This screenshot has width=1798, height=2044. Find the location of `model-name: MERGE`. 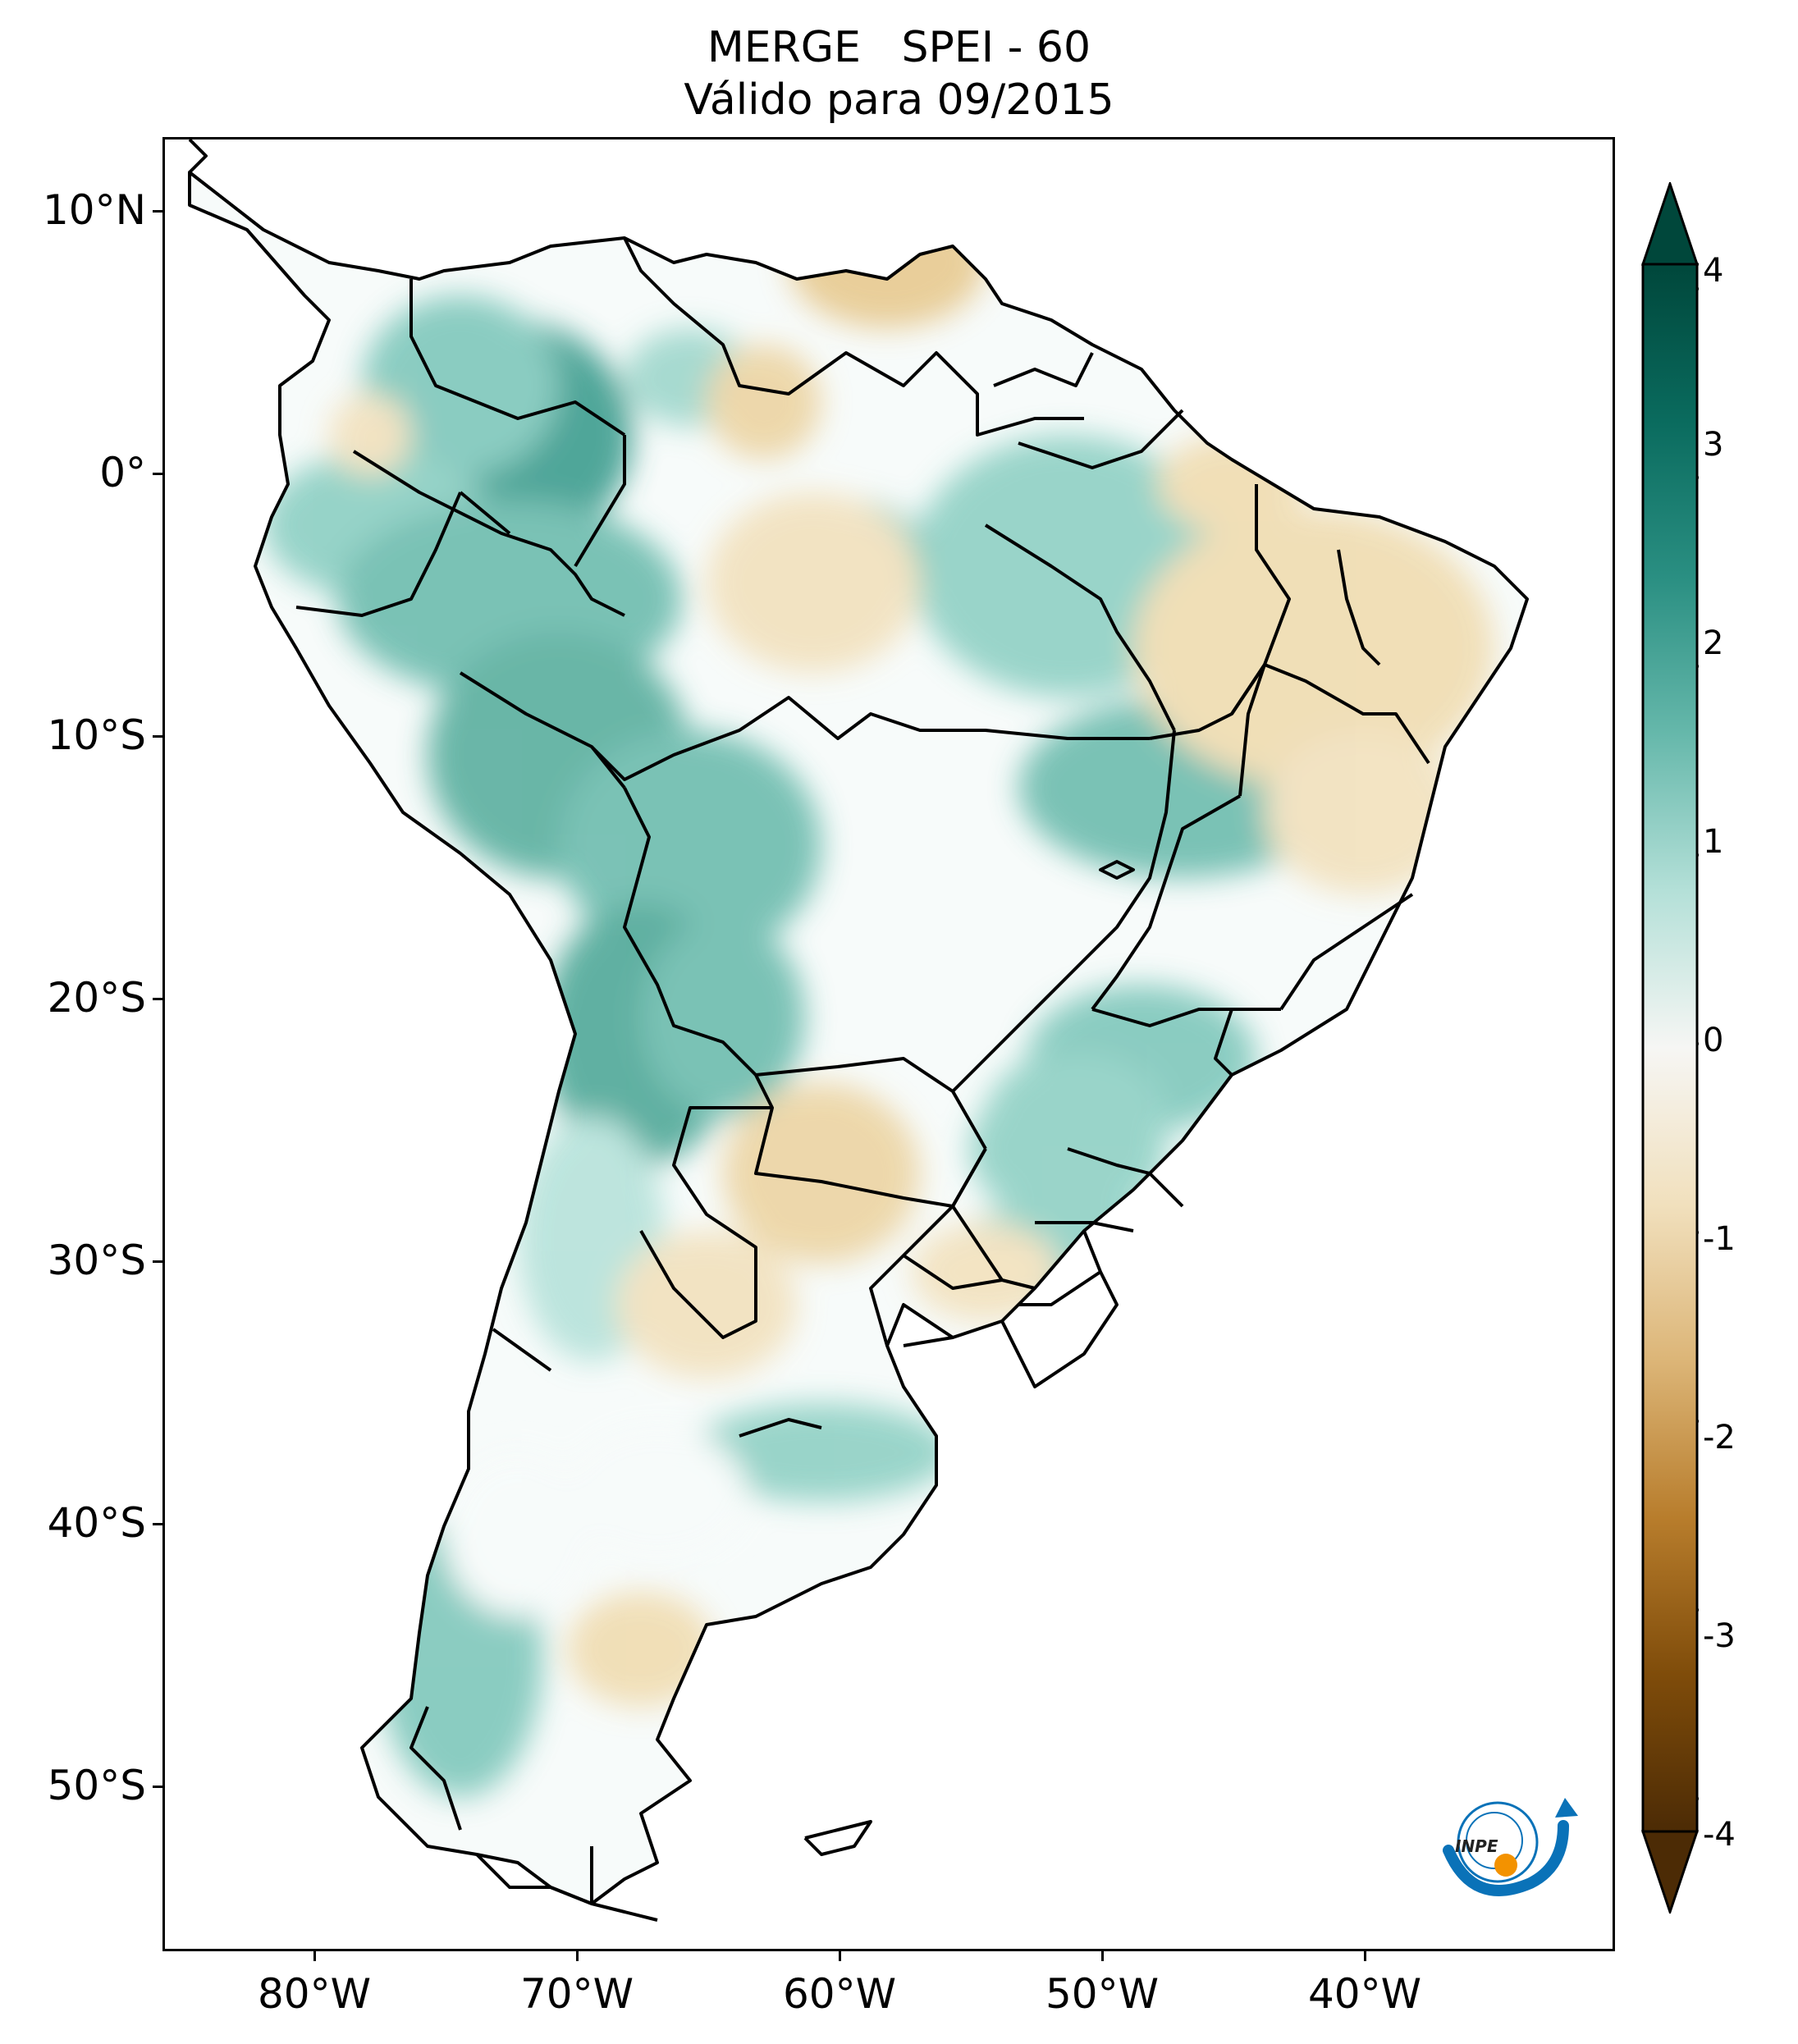

model-name: MERGE is located at coordinates (784, 47).